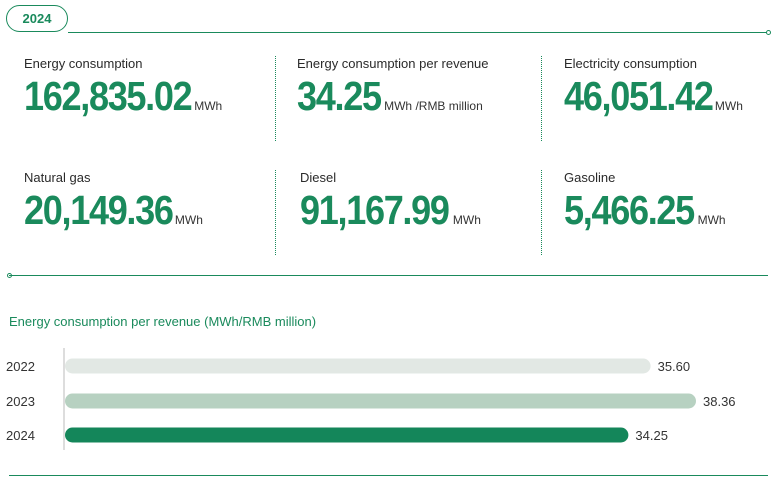 This screenshot has width=777, height=487. I want to click on metric-value: 91,167.99, so click(375, 210).